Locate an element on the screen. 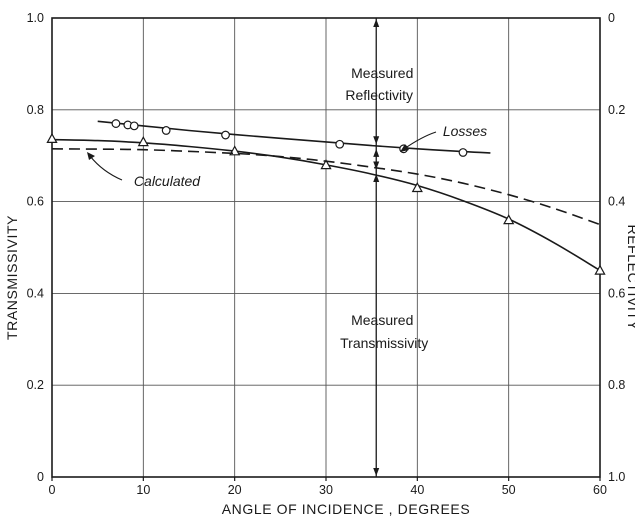  arrow-loss-top is located at coordinates (376, 152).